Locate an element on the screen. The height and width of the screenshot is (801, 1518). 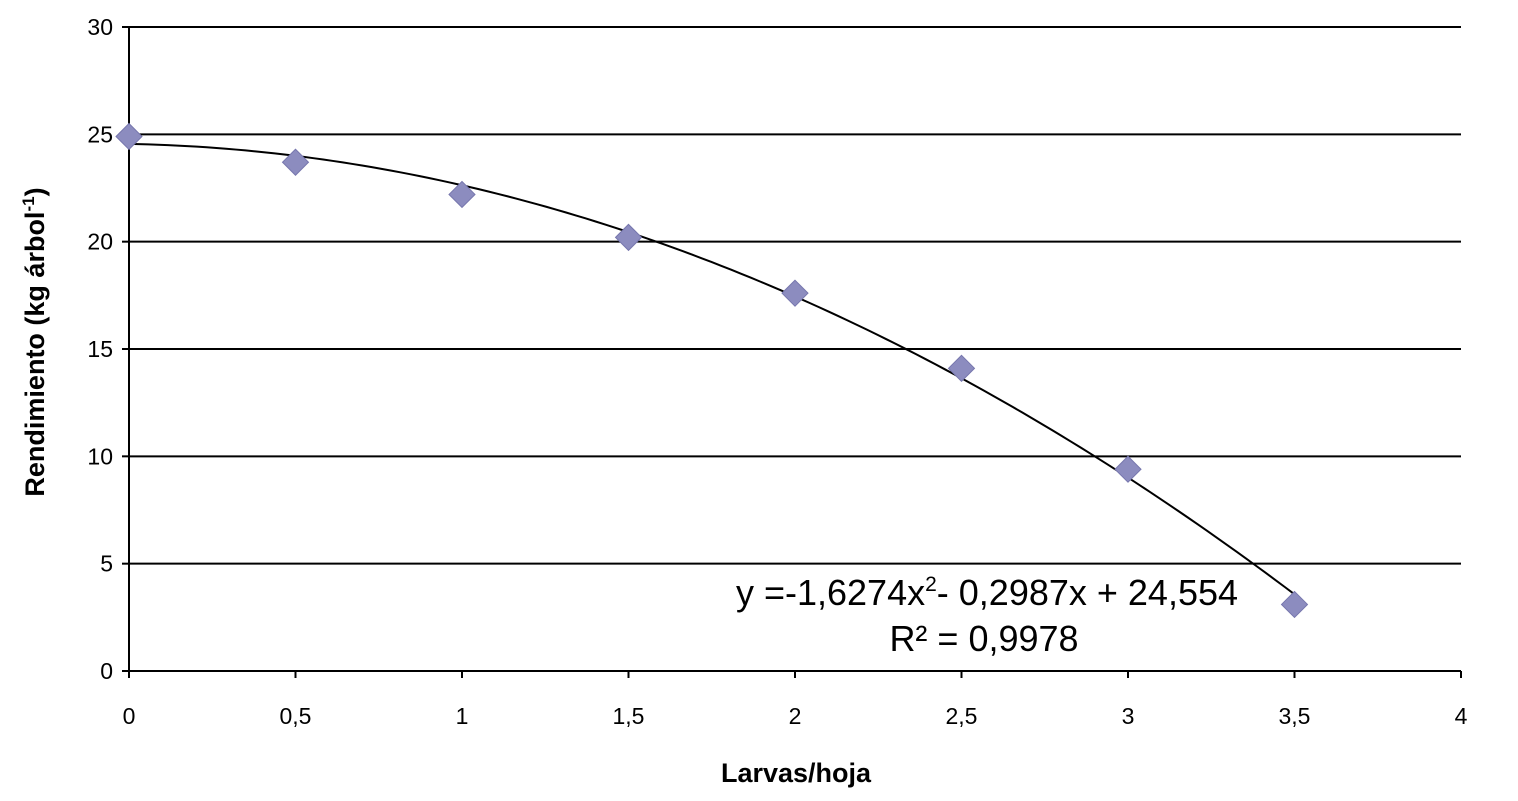
x-tick-label: 2 is located at coordinates (795, 716).